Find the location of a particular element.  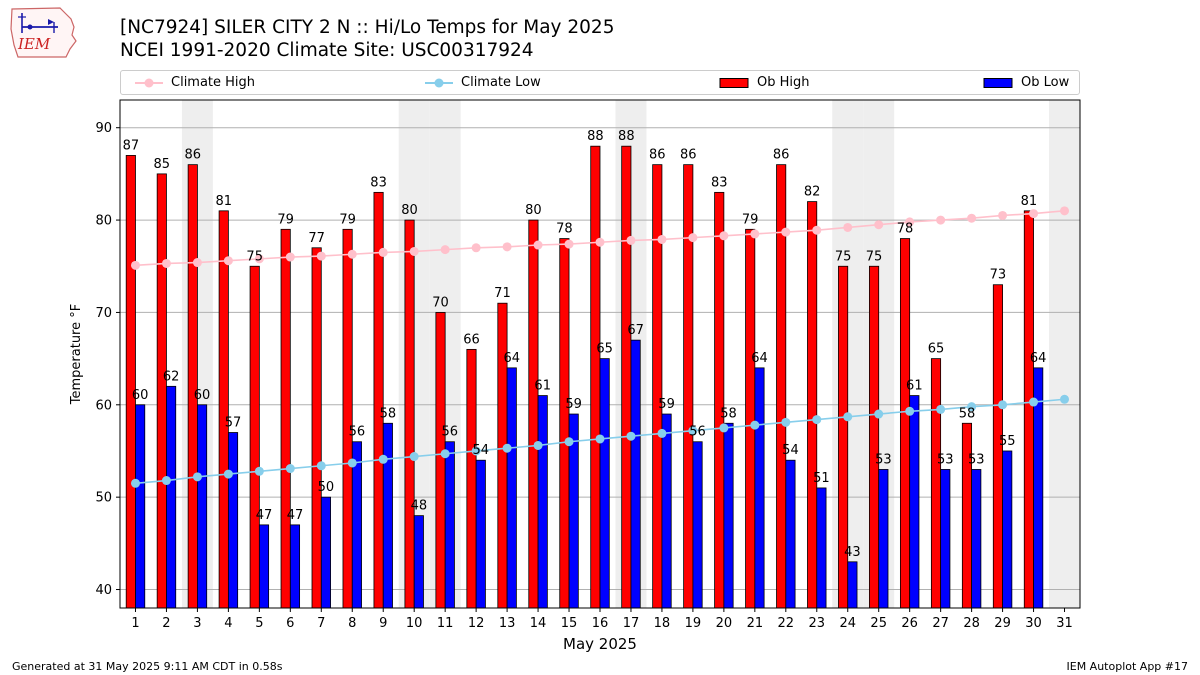

x-tick-label: 5 is located at coordinates (259, 623).